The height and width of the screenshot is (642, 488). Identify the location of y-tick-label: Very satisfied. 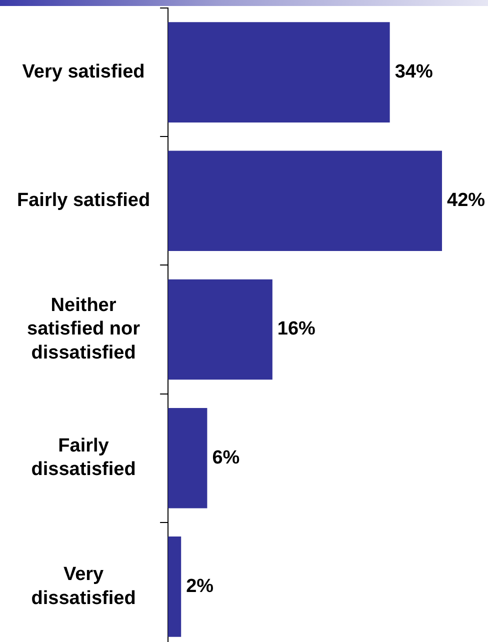
(83, 72).